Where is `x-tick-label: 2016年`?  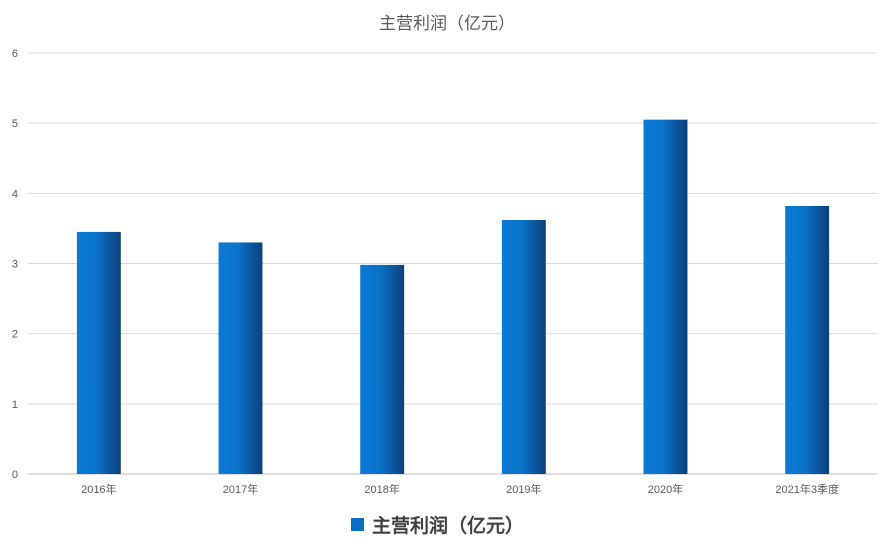
x-tick-label: 2016年 is located at coordinates (98, 489).